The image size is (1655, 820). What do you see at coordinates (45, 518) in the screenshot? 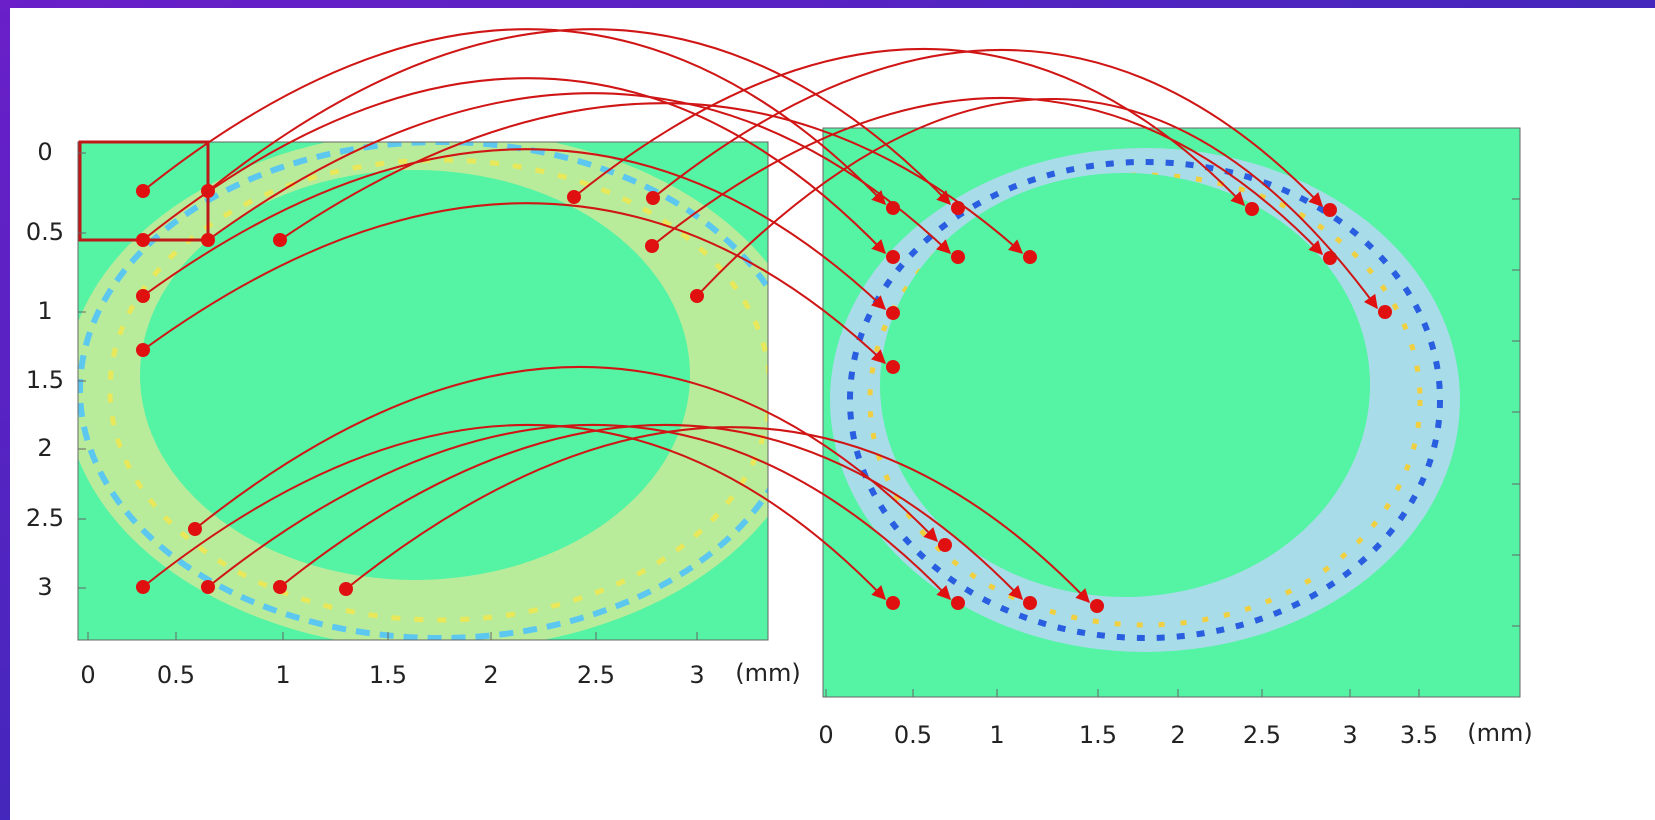
I see `y-tick-label: 2.5` at bounding box center [45, 518].